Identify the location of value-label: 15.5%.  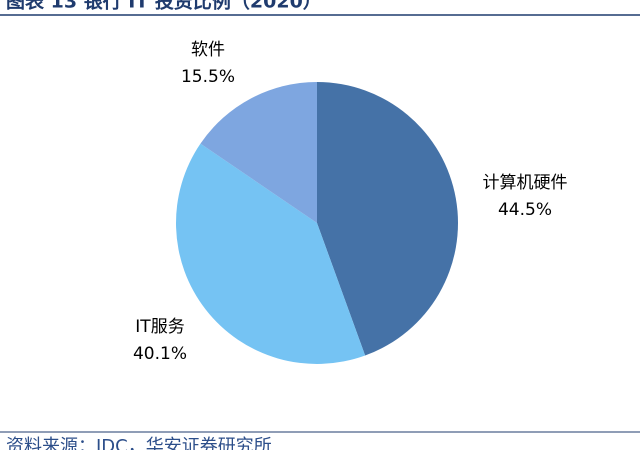
(208, 77).